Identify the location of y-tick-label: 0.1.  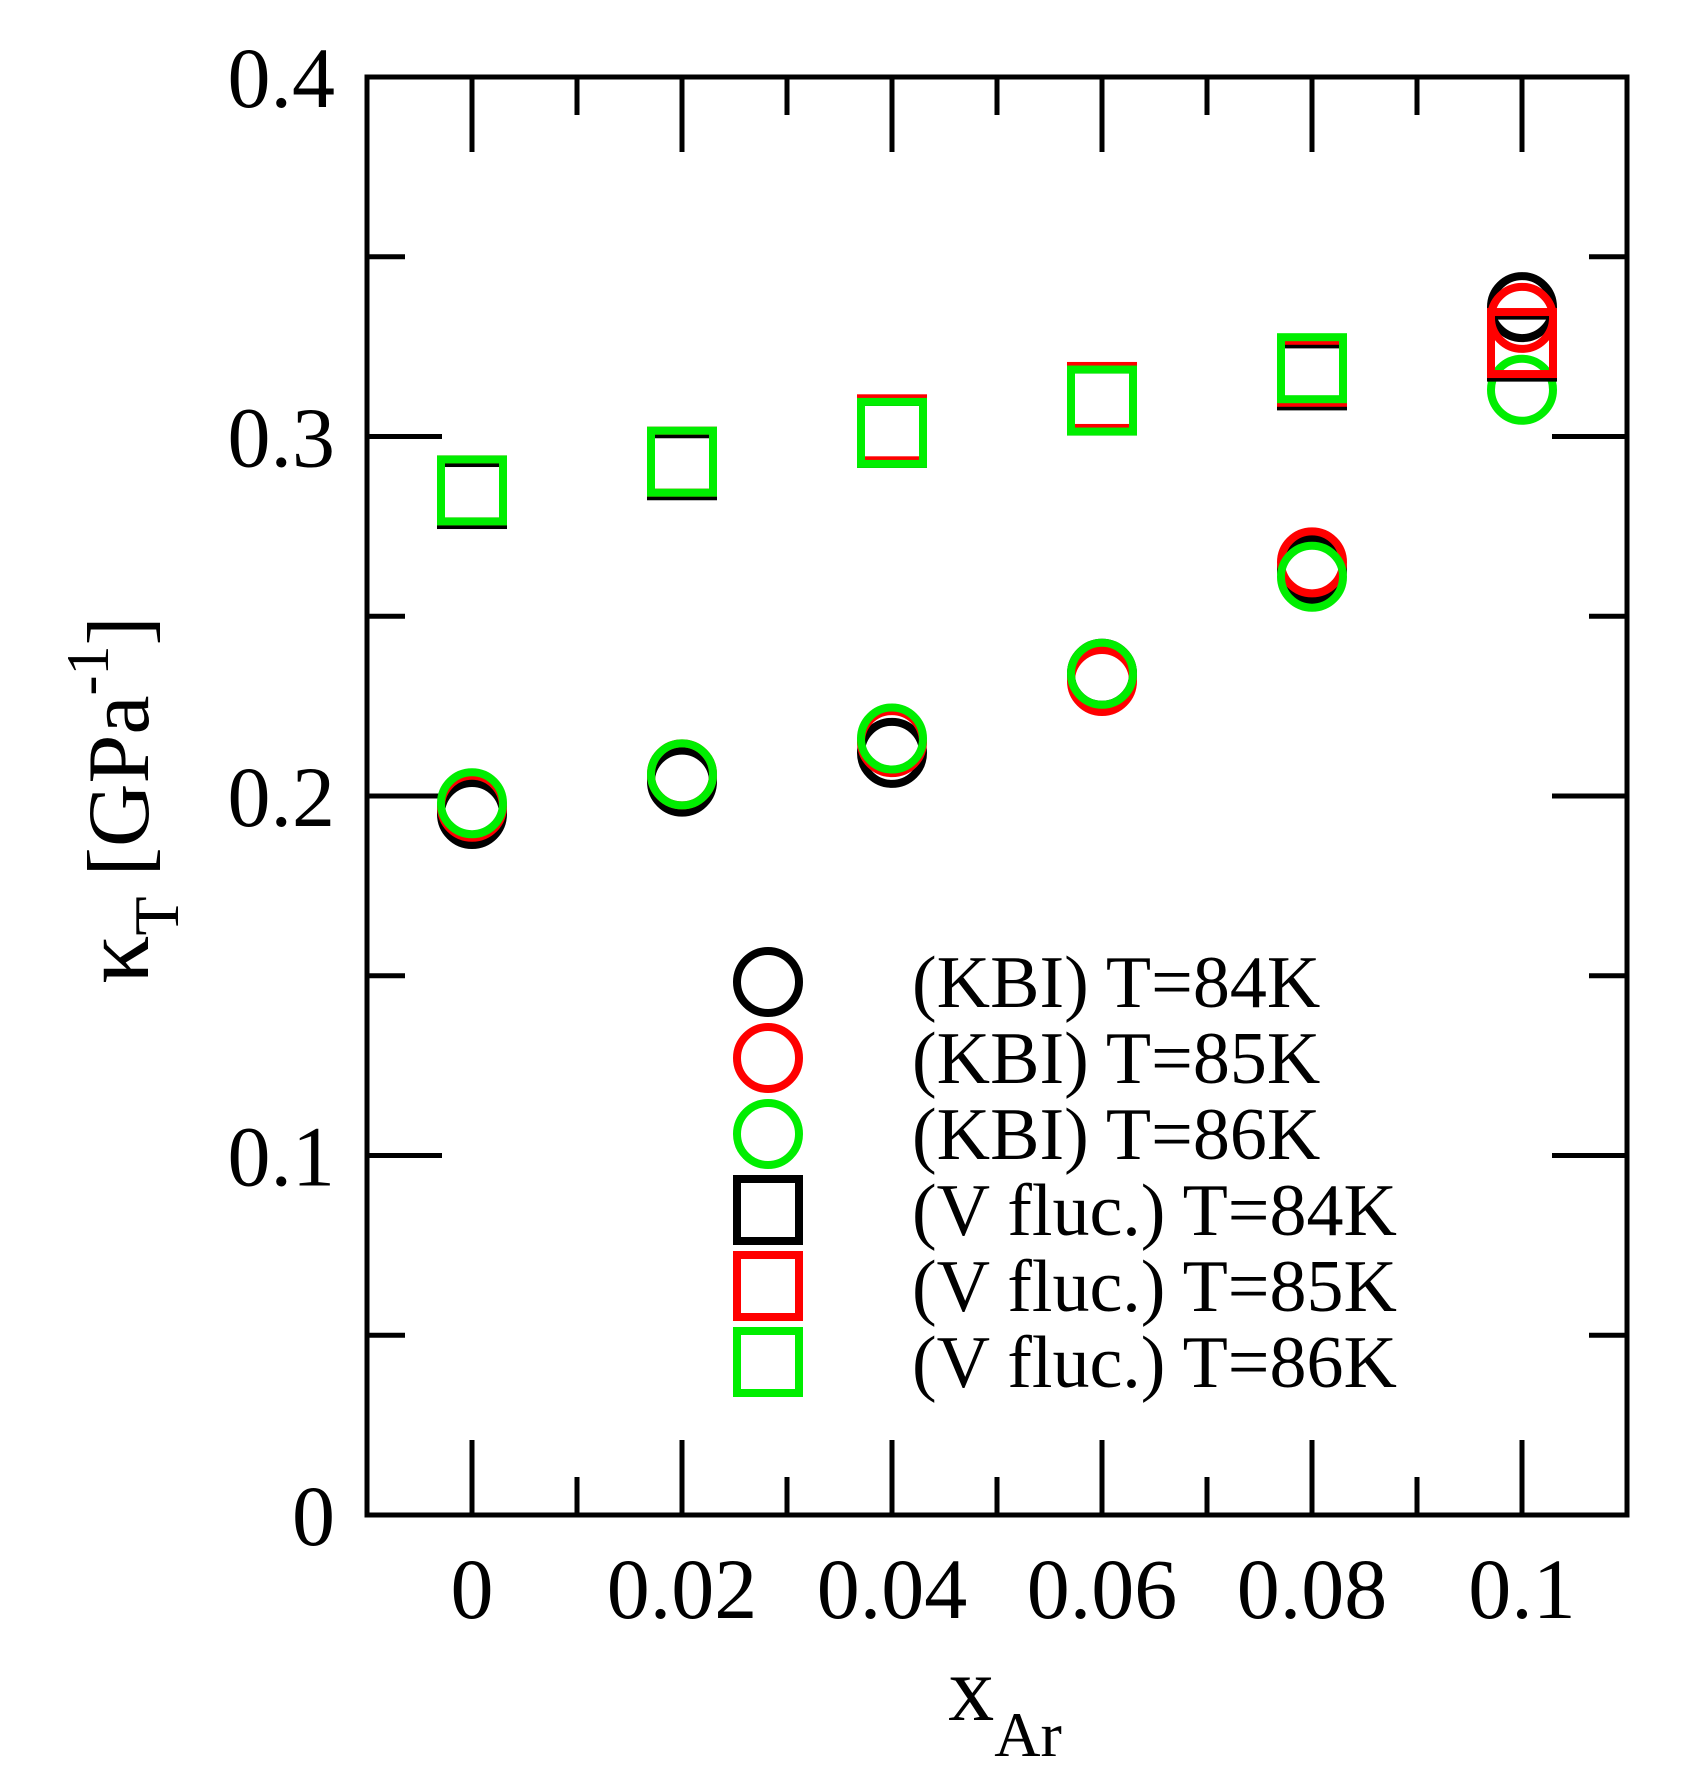
(282, 1157).